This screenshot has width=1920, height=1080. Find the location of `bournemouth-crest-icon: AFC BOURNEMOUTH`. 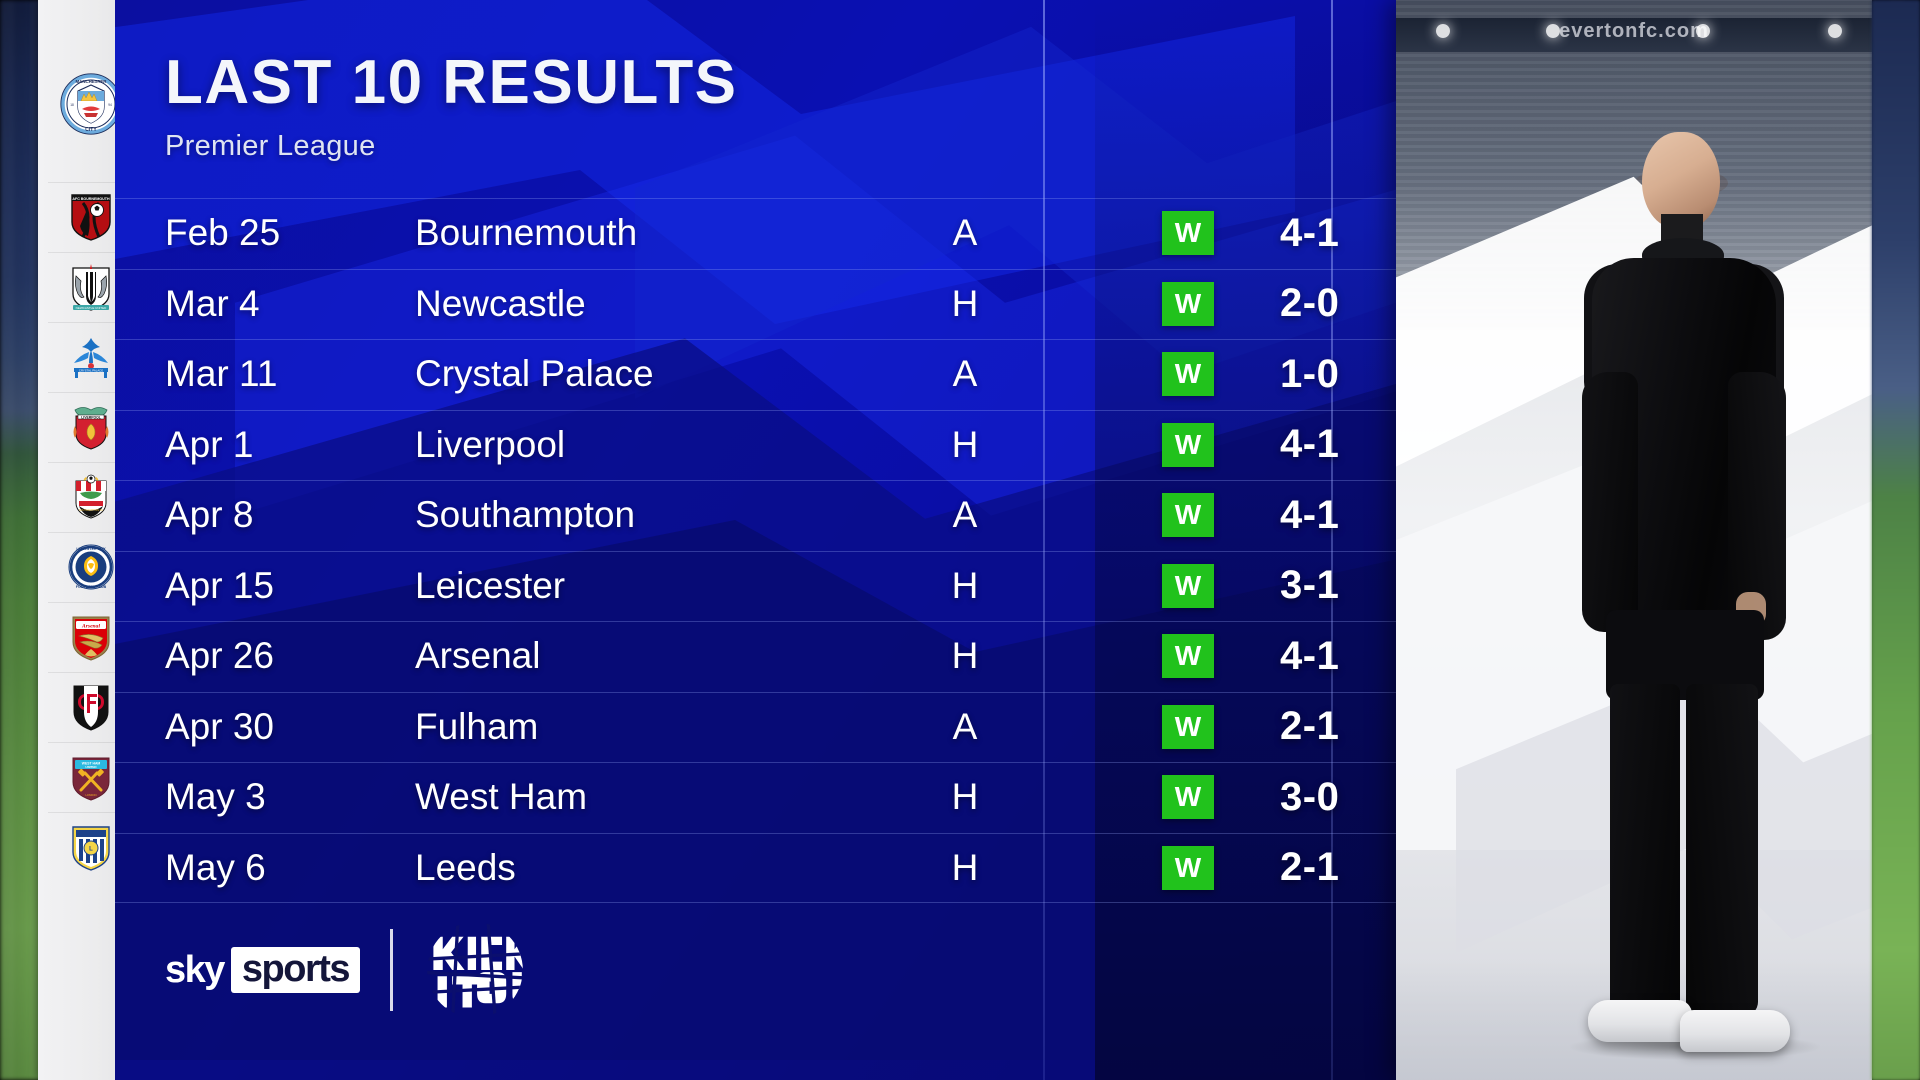

bournemouth-crest-icon: AFC BOURNEMOUTH is located at coordinates (90, 217).